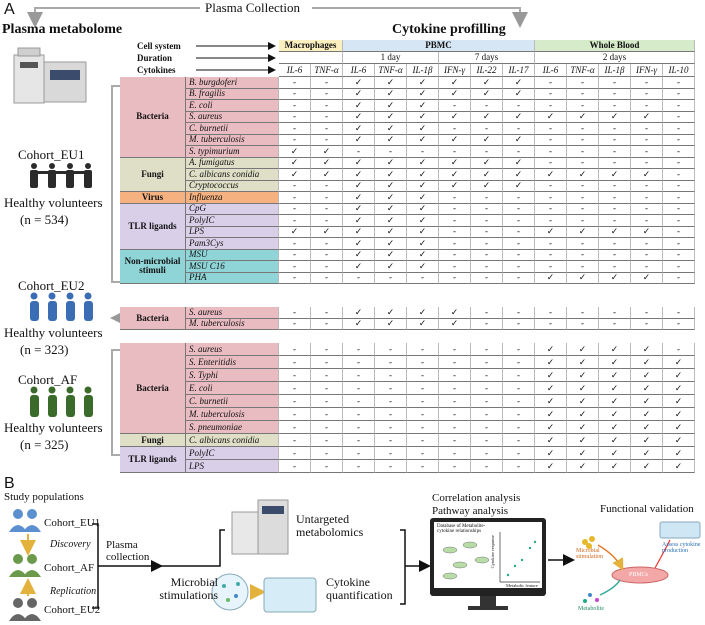 Image resolution: width=705 pixels, height=625 pixels. What do you see at coordinates (591, 609) in the screenshot?
I see `metabolite: Metabolite` at bounding box center [591, 609].